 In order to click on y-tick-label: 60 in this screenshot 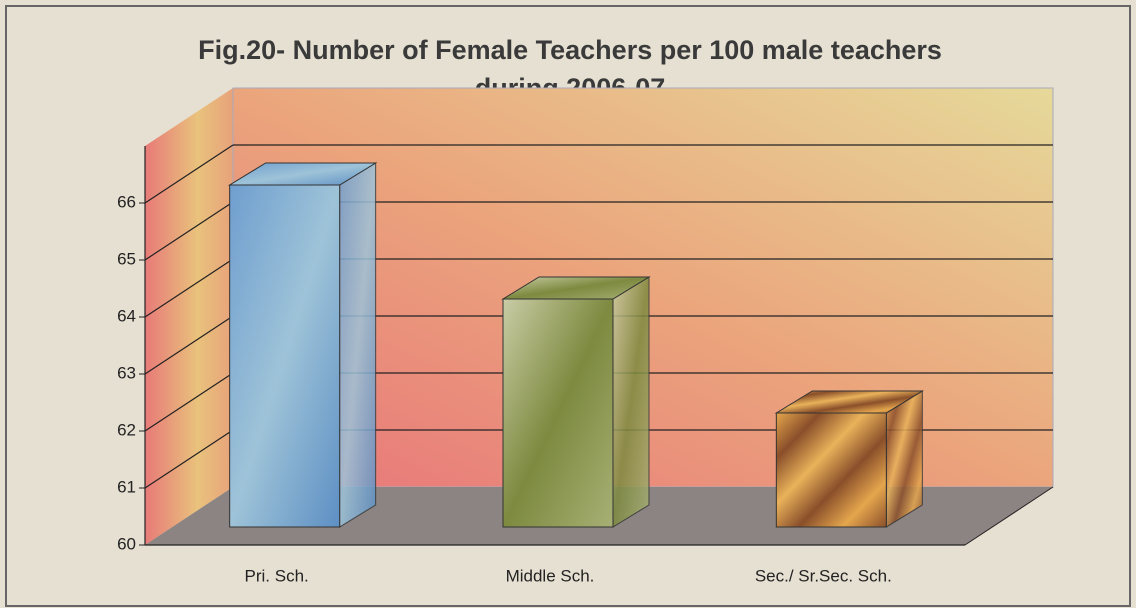, I will do `click(126, 543)`.